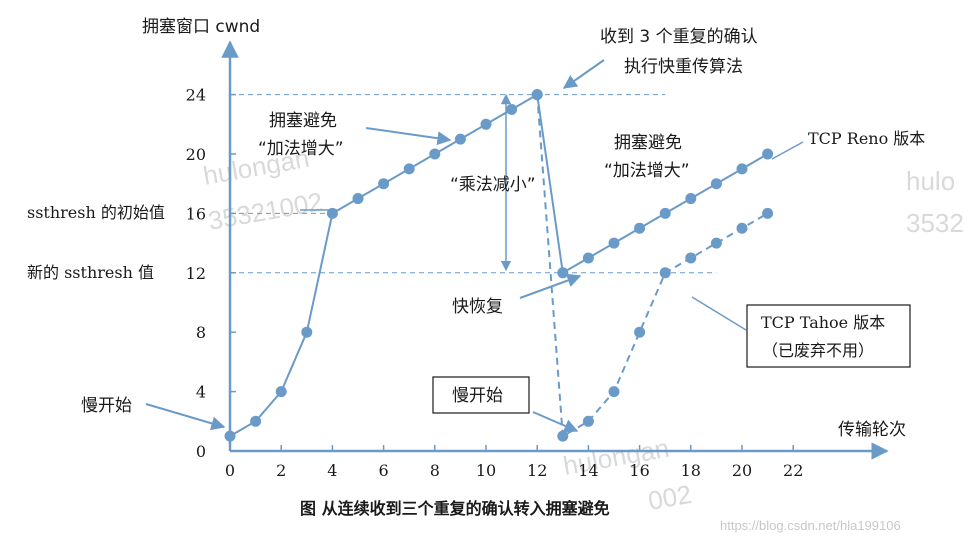 The image size is (964, 538). I want to click on y-ticks: 0 4 8 12 16 20 24, so click(211, 273).